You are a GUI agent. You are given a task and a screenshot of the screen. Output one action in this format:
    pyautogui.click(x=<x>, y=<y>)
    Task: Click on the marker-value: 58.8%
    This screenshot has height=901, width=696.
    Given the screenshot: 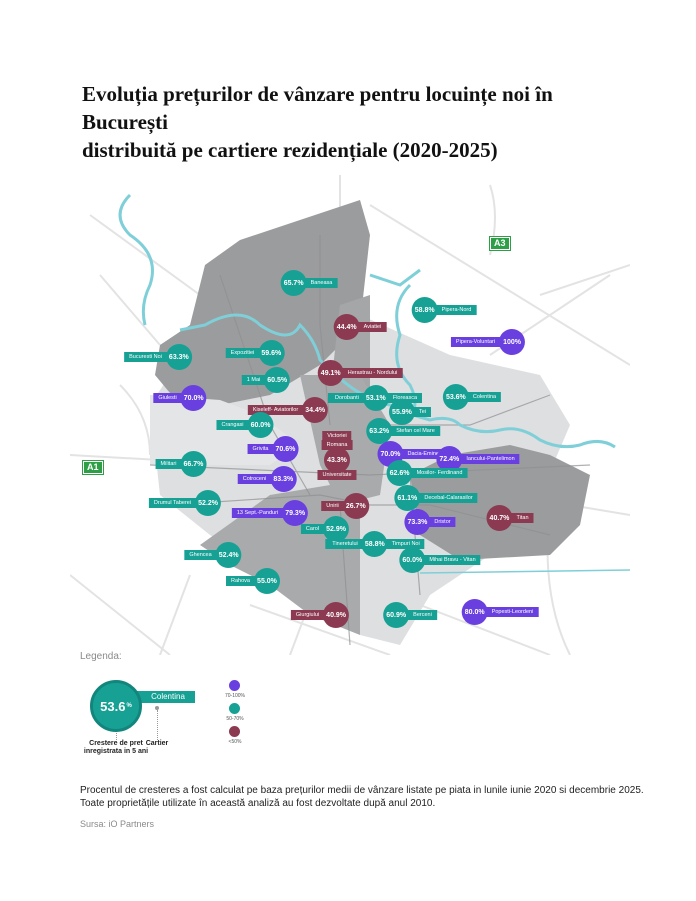 What is the action you would take?
    pyautogui.click(x=424, y=310)
    